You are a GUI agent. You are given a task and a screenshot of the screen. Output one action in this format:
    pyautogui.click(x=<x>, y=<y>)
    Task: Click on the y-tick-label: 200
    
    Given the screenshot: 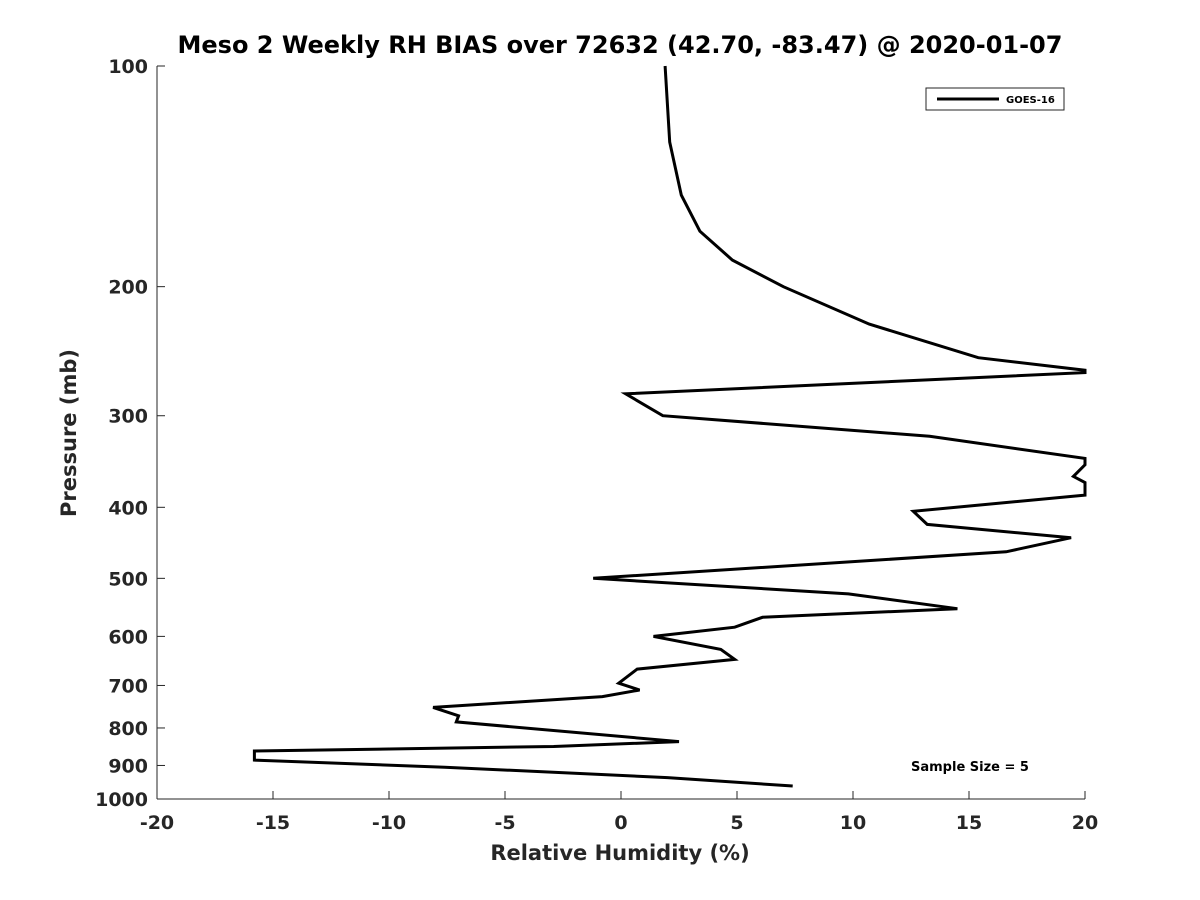 What is the action you would take?
    pyautogui.click(x=128, y=288)
    